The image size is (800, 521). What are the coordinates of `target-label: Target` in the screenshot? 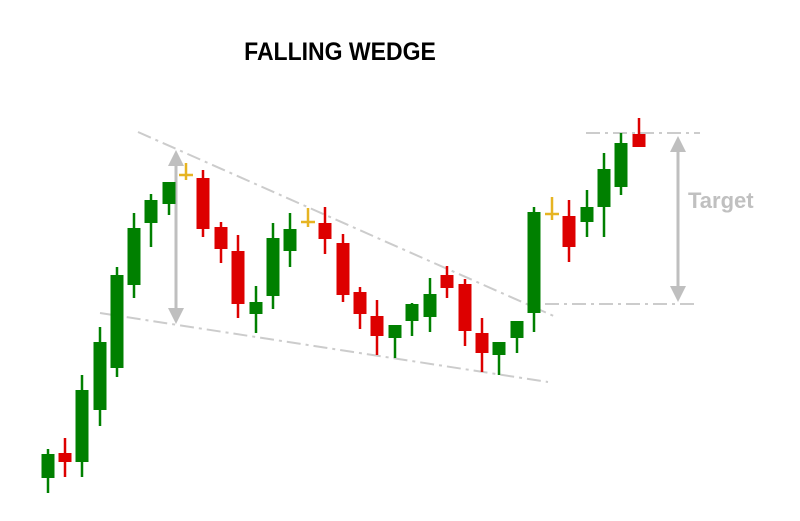 It's located at (721, 200).